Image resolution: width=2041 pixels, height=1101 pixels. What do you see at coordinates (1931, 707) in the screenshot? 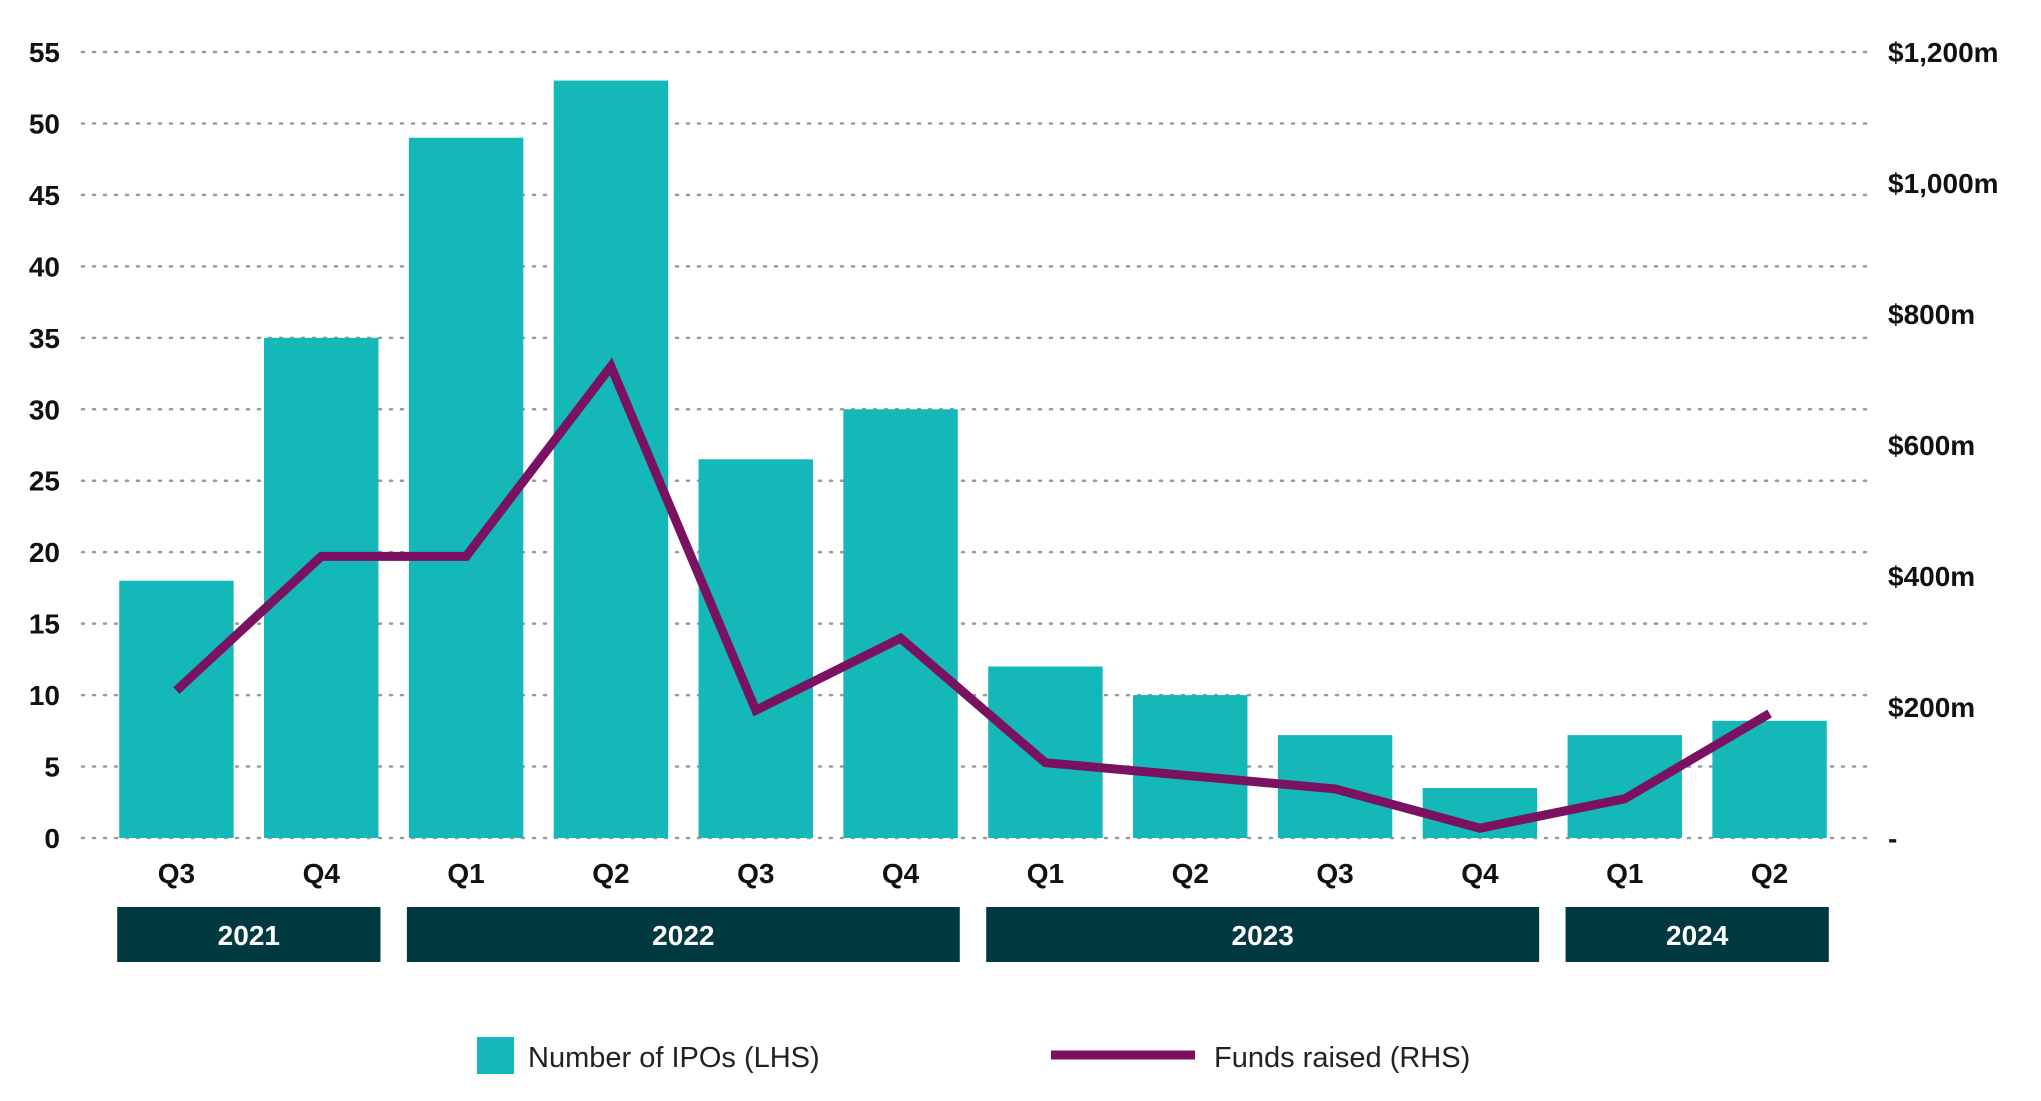
I see `right-tick-label: $200m` at bounding box center [1931, 707].